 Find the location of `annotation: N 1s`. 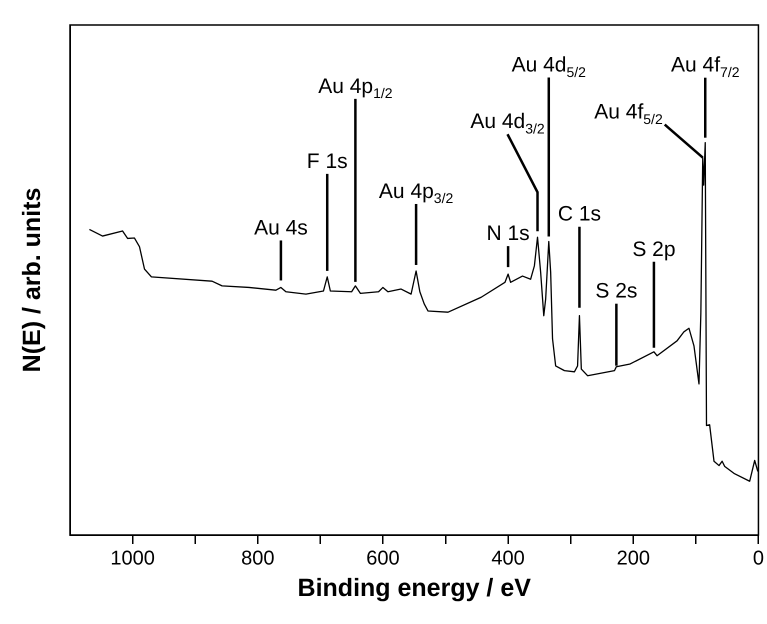

annotation: N 1s is located at coordinates (508, 234).